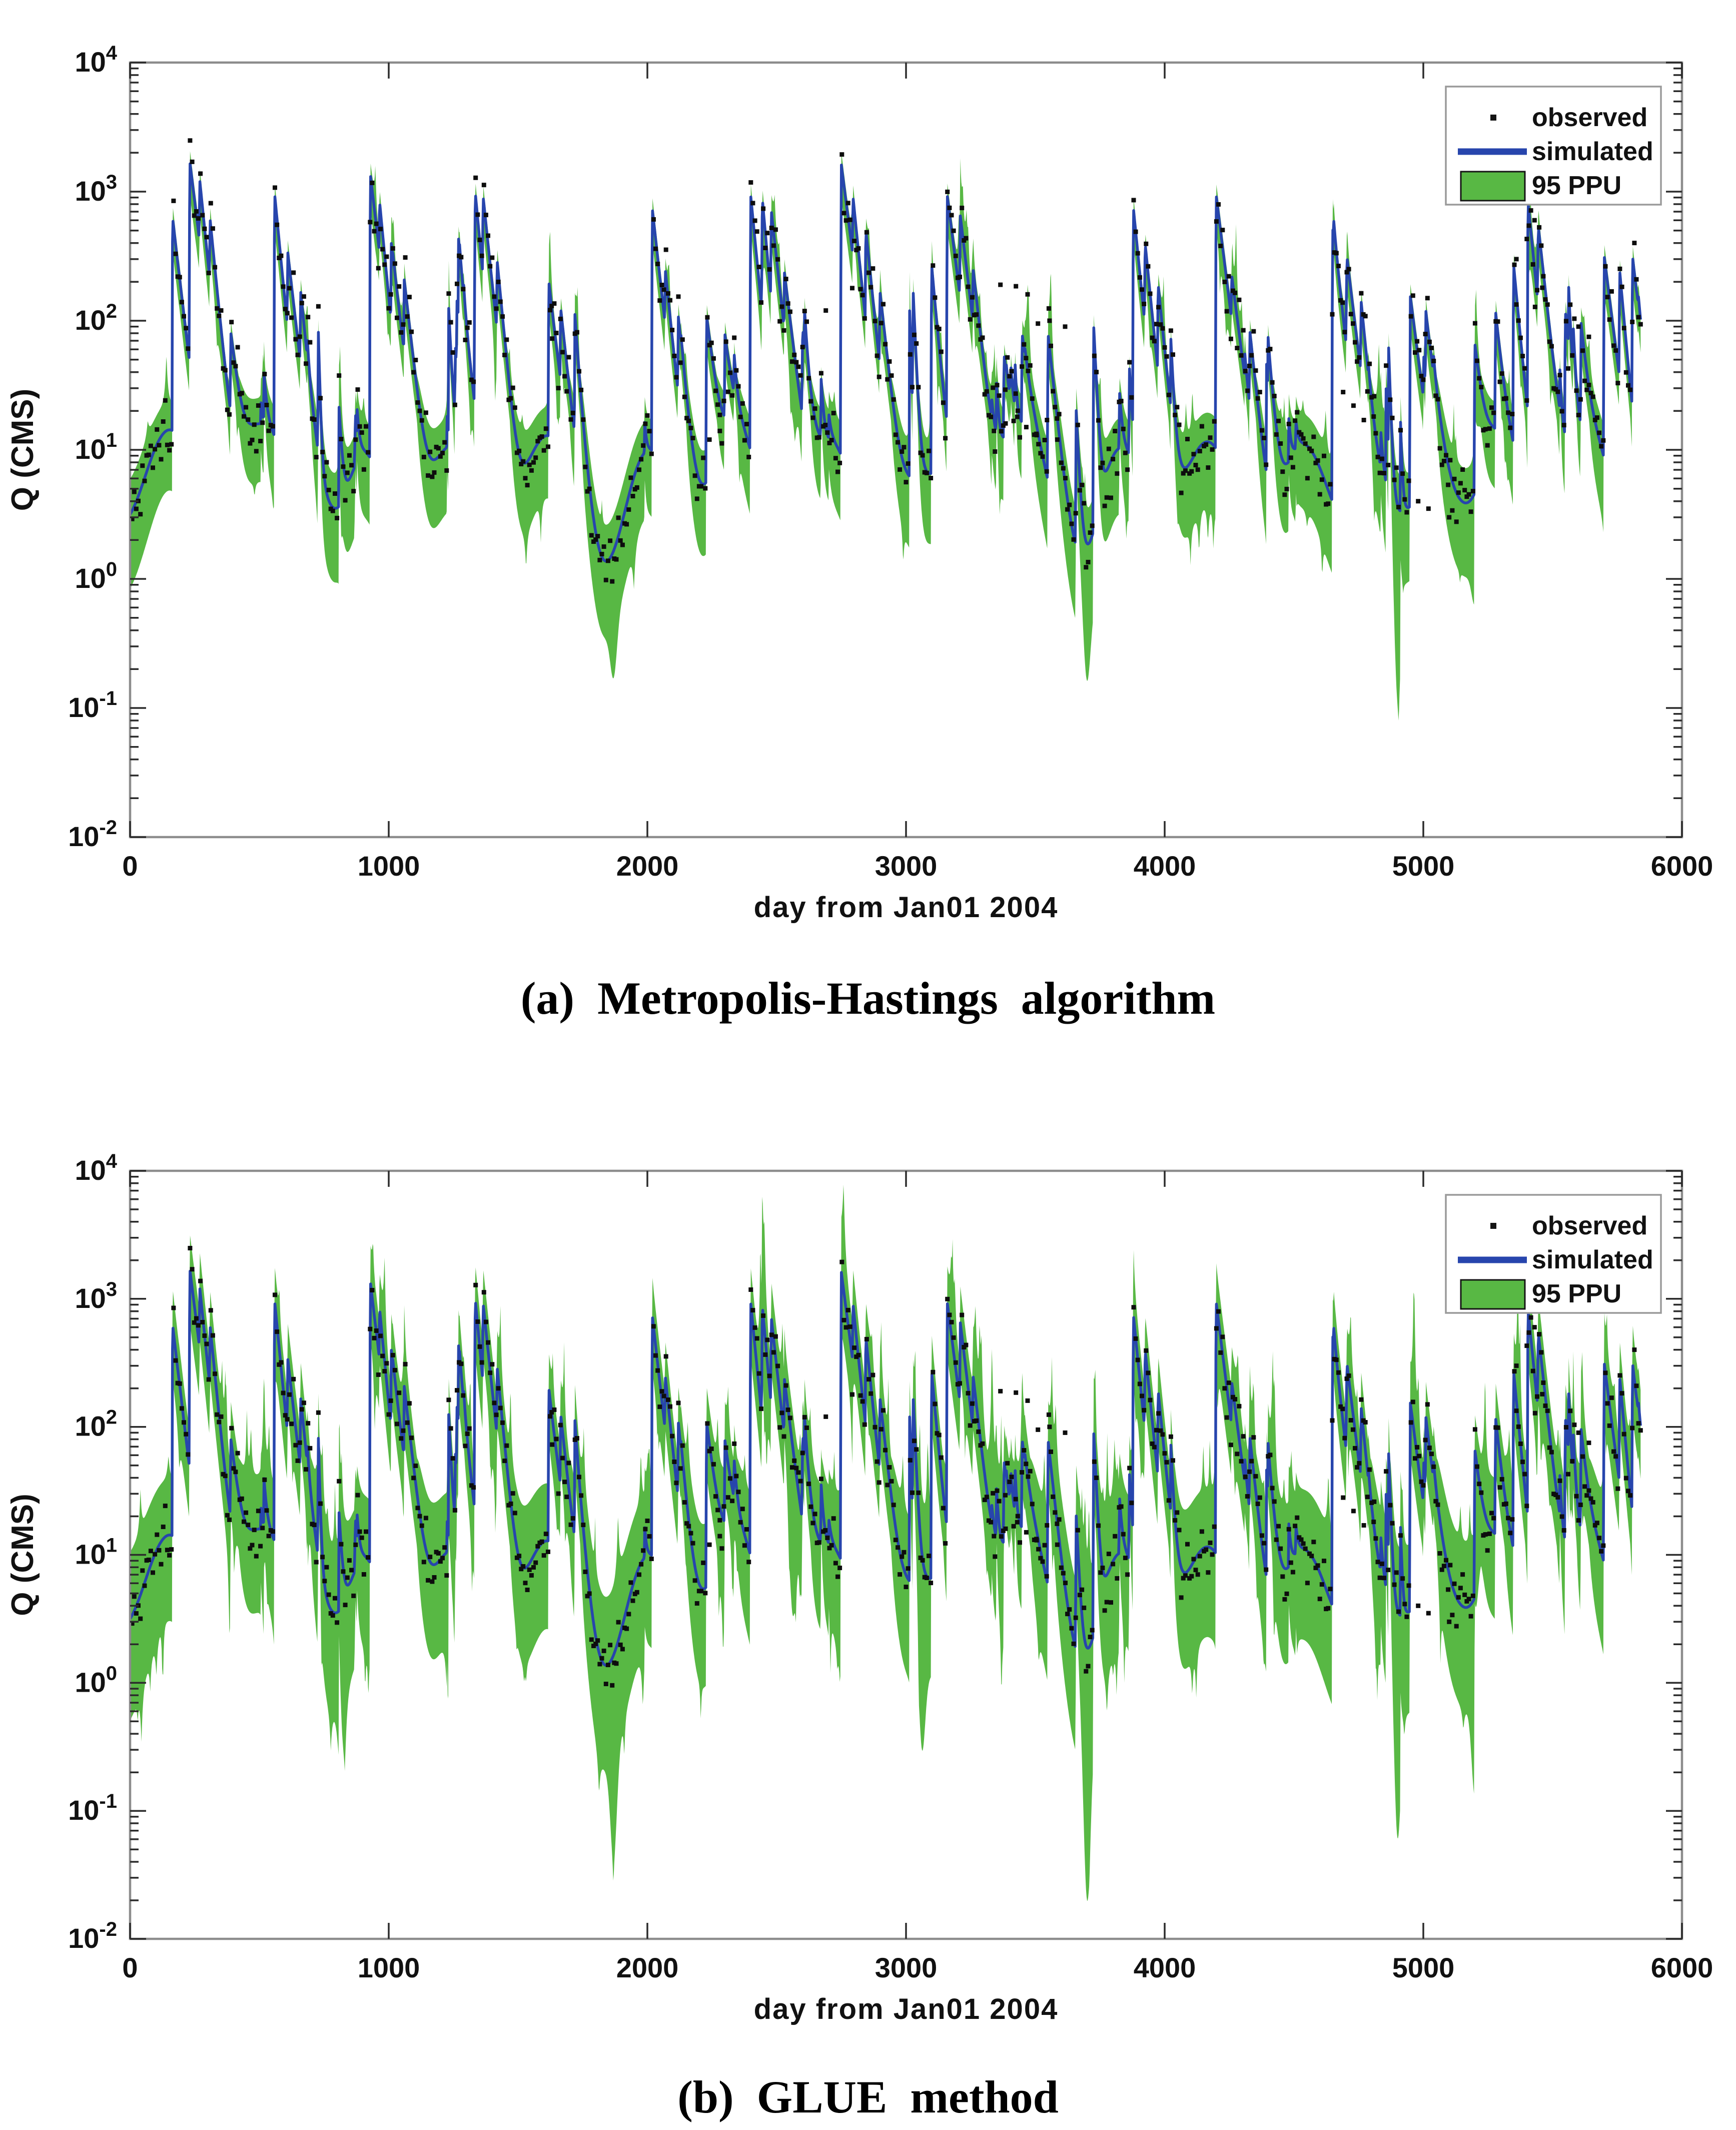  I want to click on y-axis-tick-label: 10⁻¹, so click(92, 705).